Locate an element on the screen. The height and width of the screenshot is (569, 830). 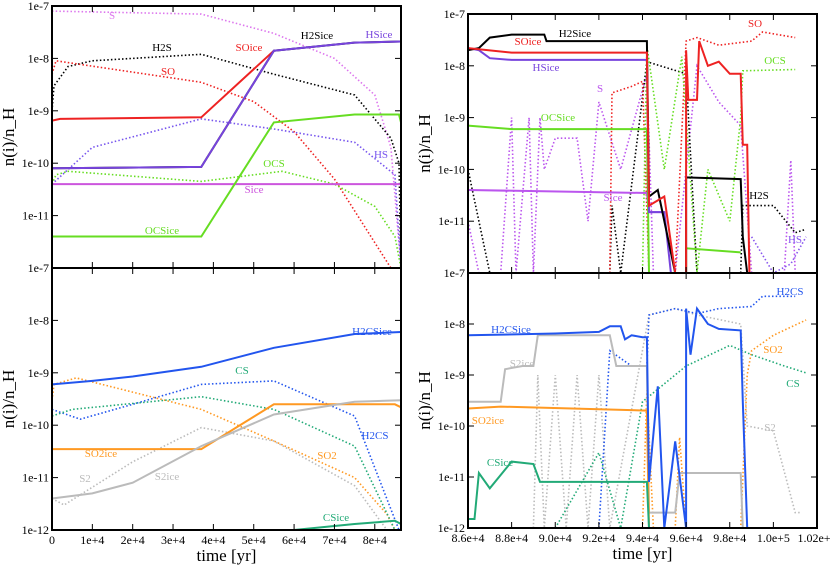
x-tick-label: 4e+4 is located at coordinates (213, 540).